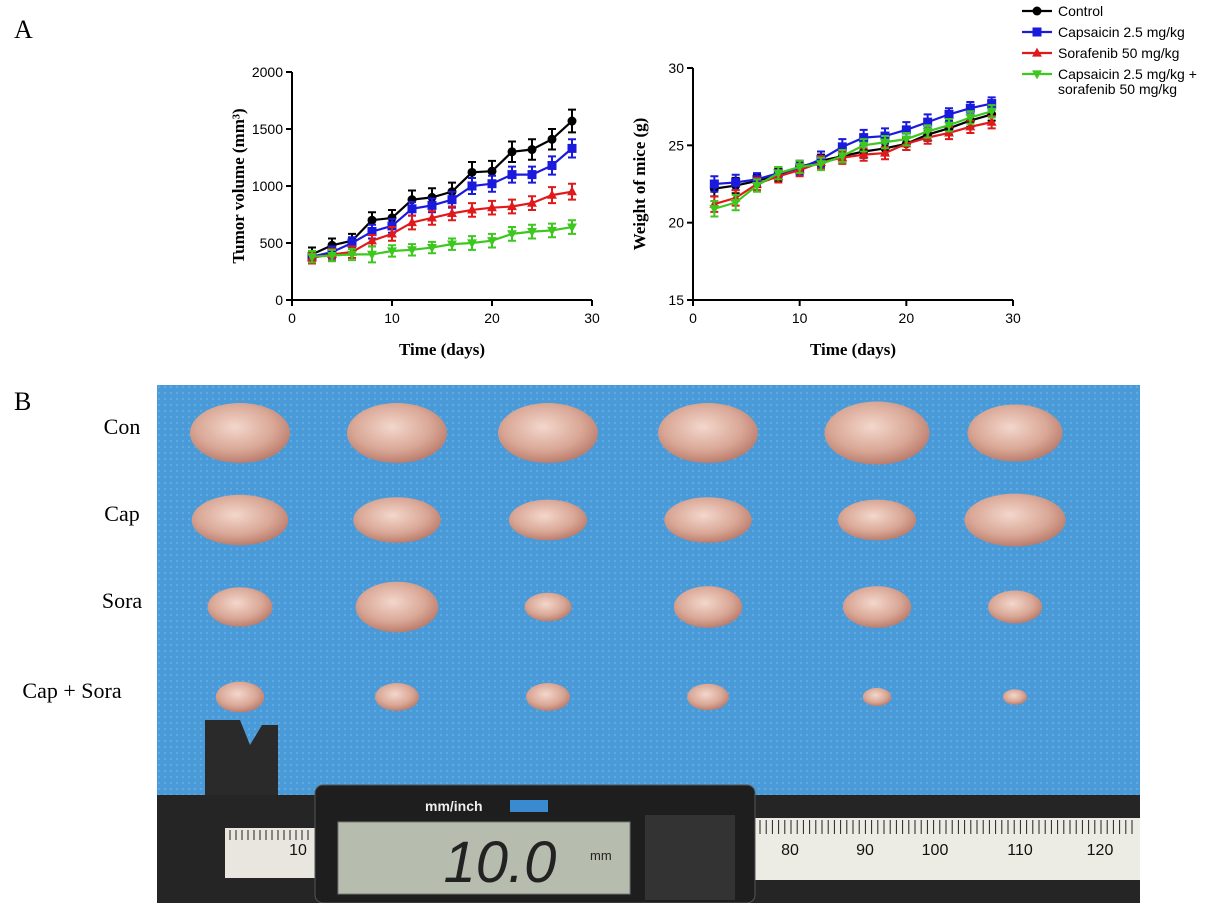 The width and height of the screenshot is (1226, 903). What do you see at coordinates (693, 318) in the screenshot?
I see `x-tick-label: 0` at bounding box center [693, 318].